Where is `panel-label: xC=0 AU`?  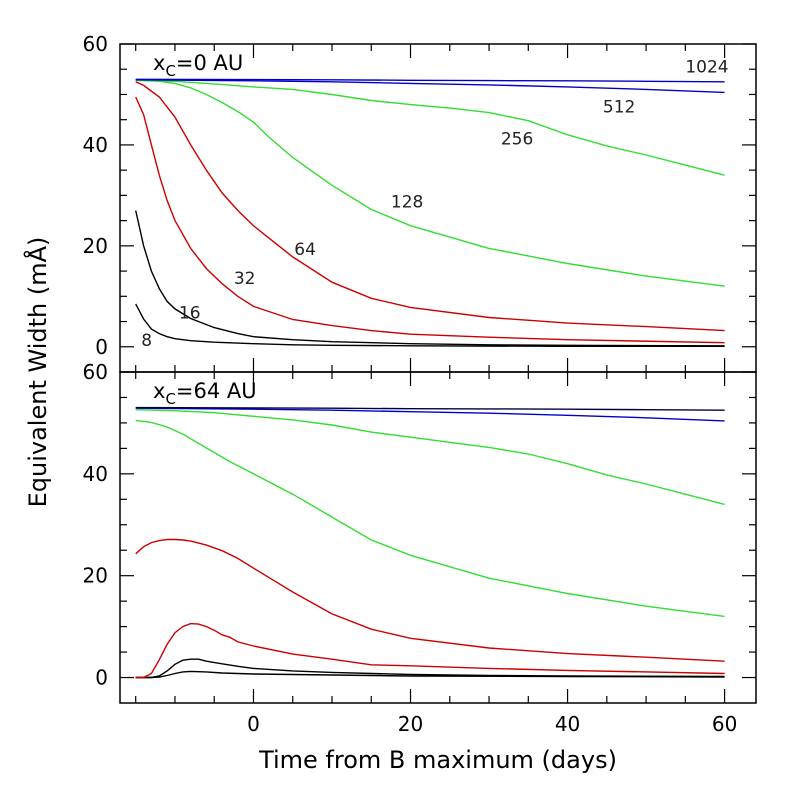
panel-label: xC=0 AU is located at coordinates (198, 65).